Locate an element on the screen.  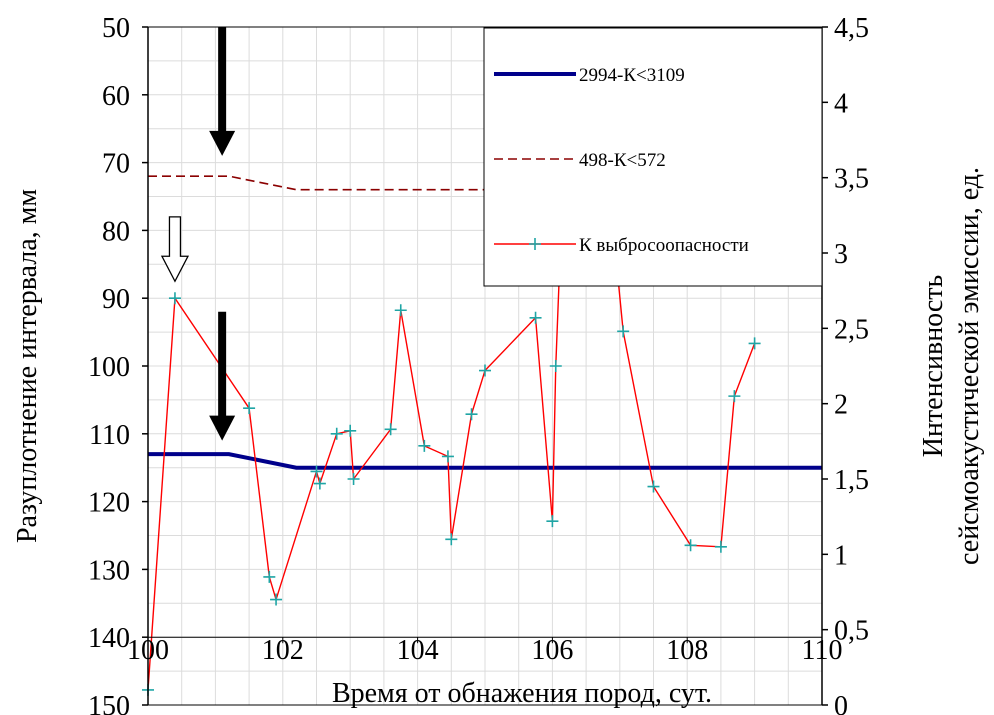
arrow-hollow-icon is located at coordinates (175, 249).